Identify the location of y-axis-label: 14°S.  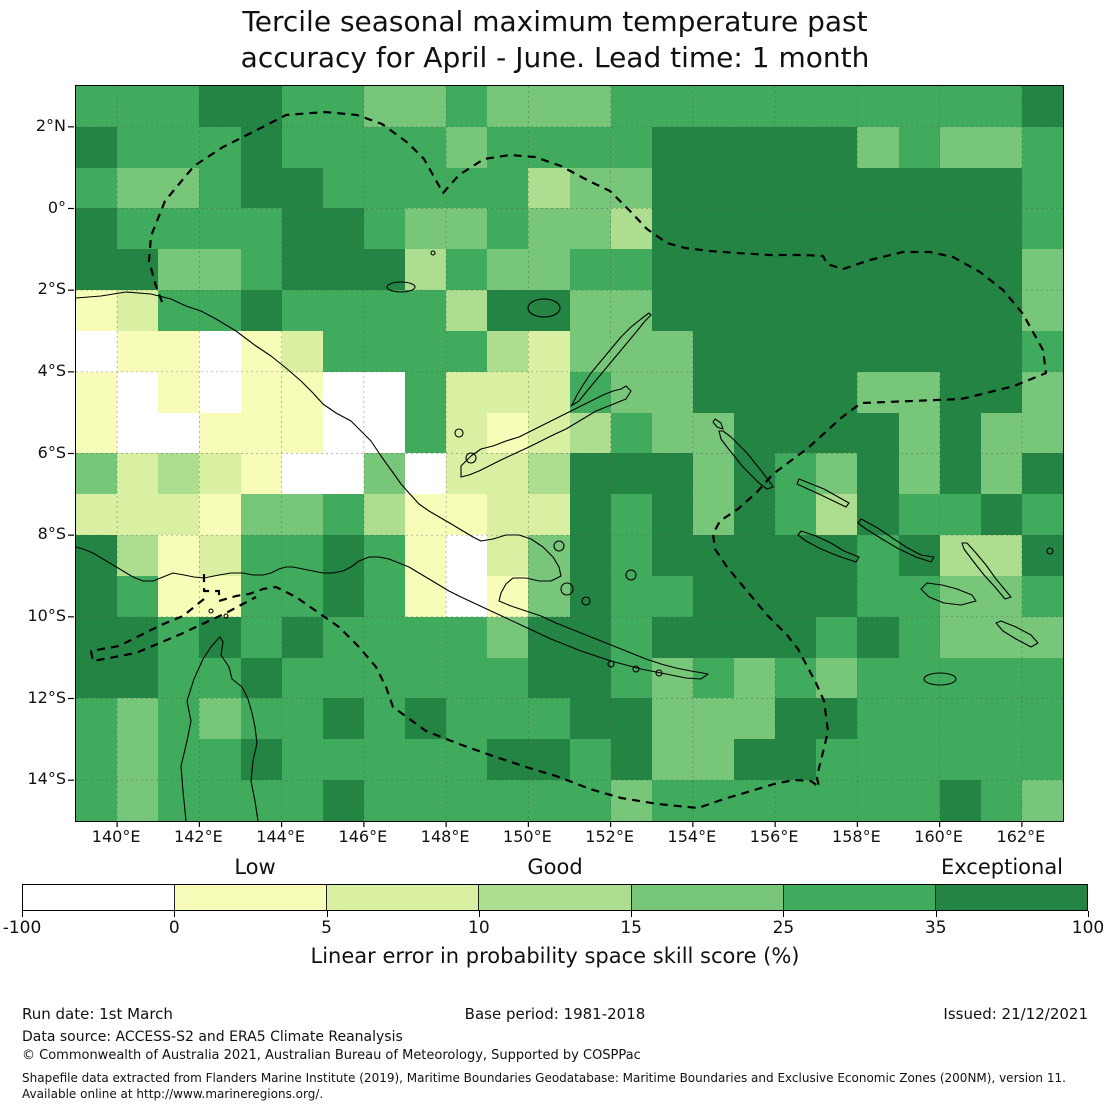
(46, 779).